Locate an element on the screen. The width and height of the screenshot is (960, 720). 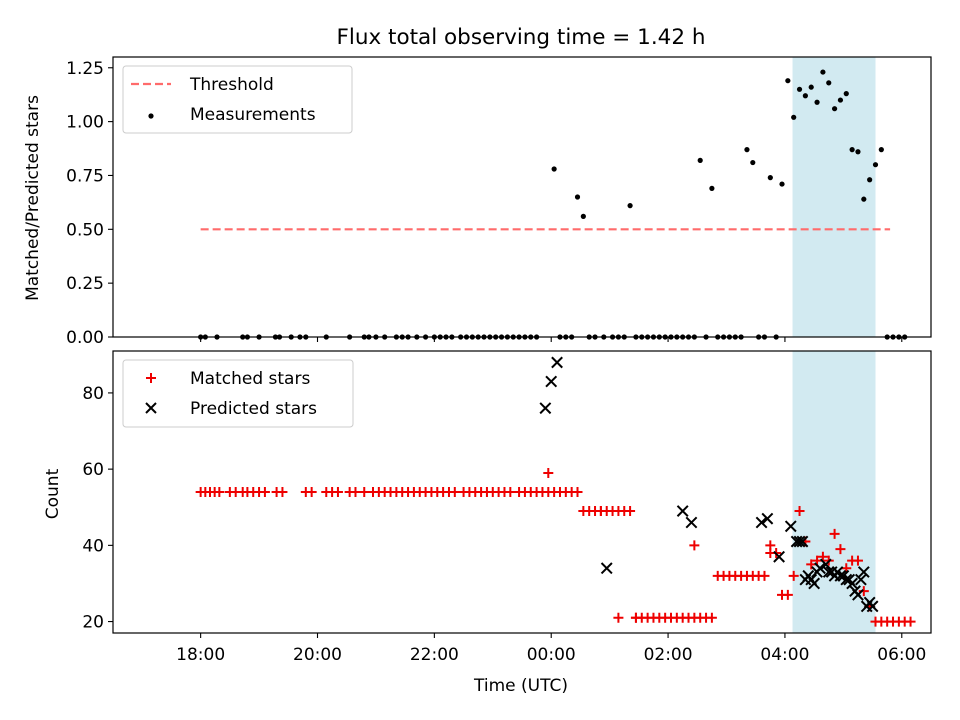
legend-label: Measurements is located at coordinates (253, 115).